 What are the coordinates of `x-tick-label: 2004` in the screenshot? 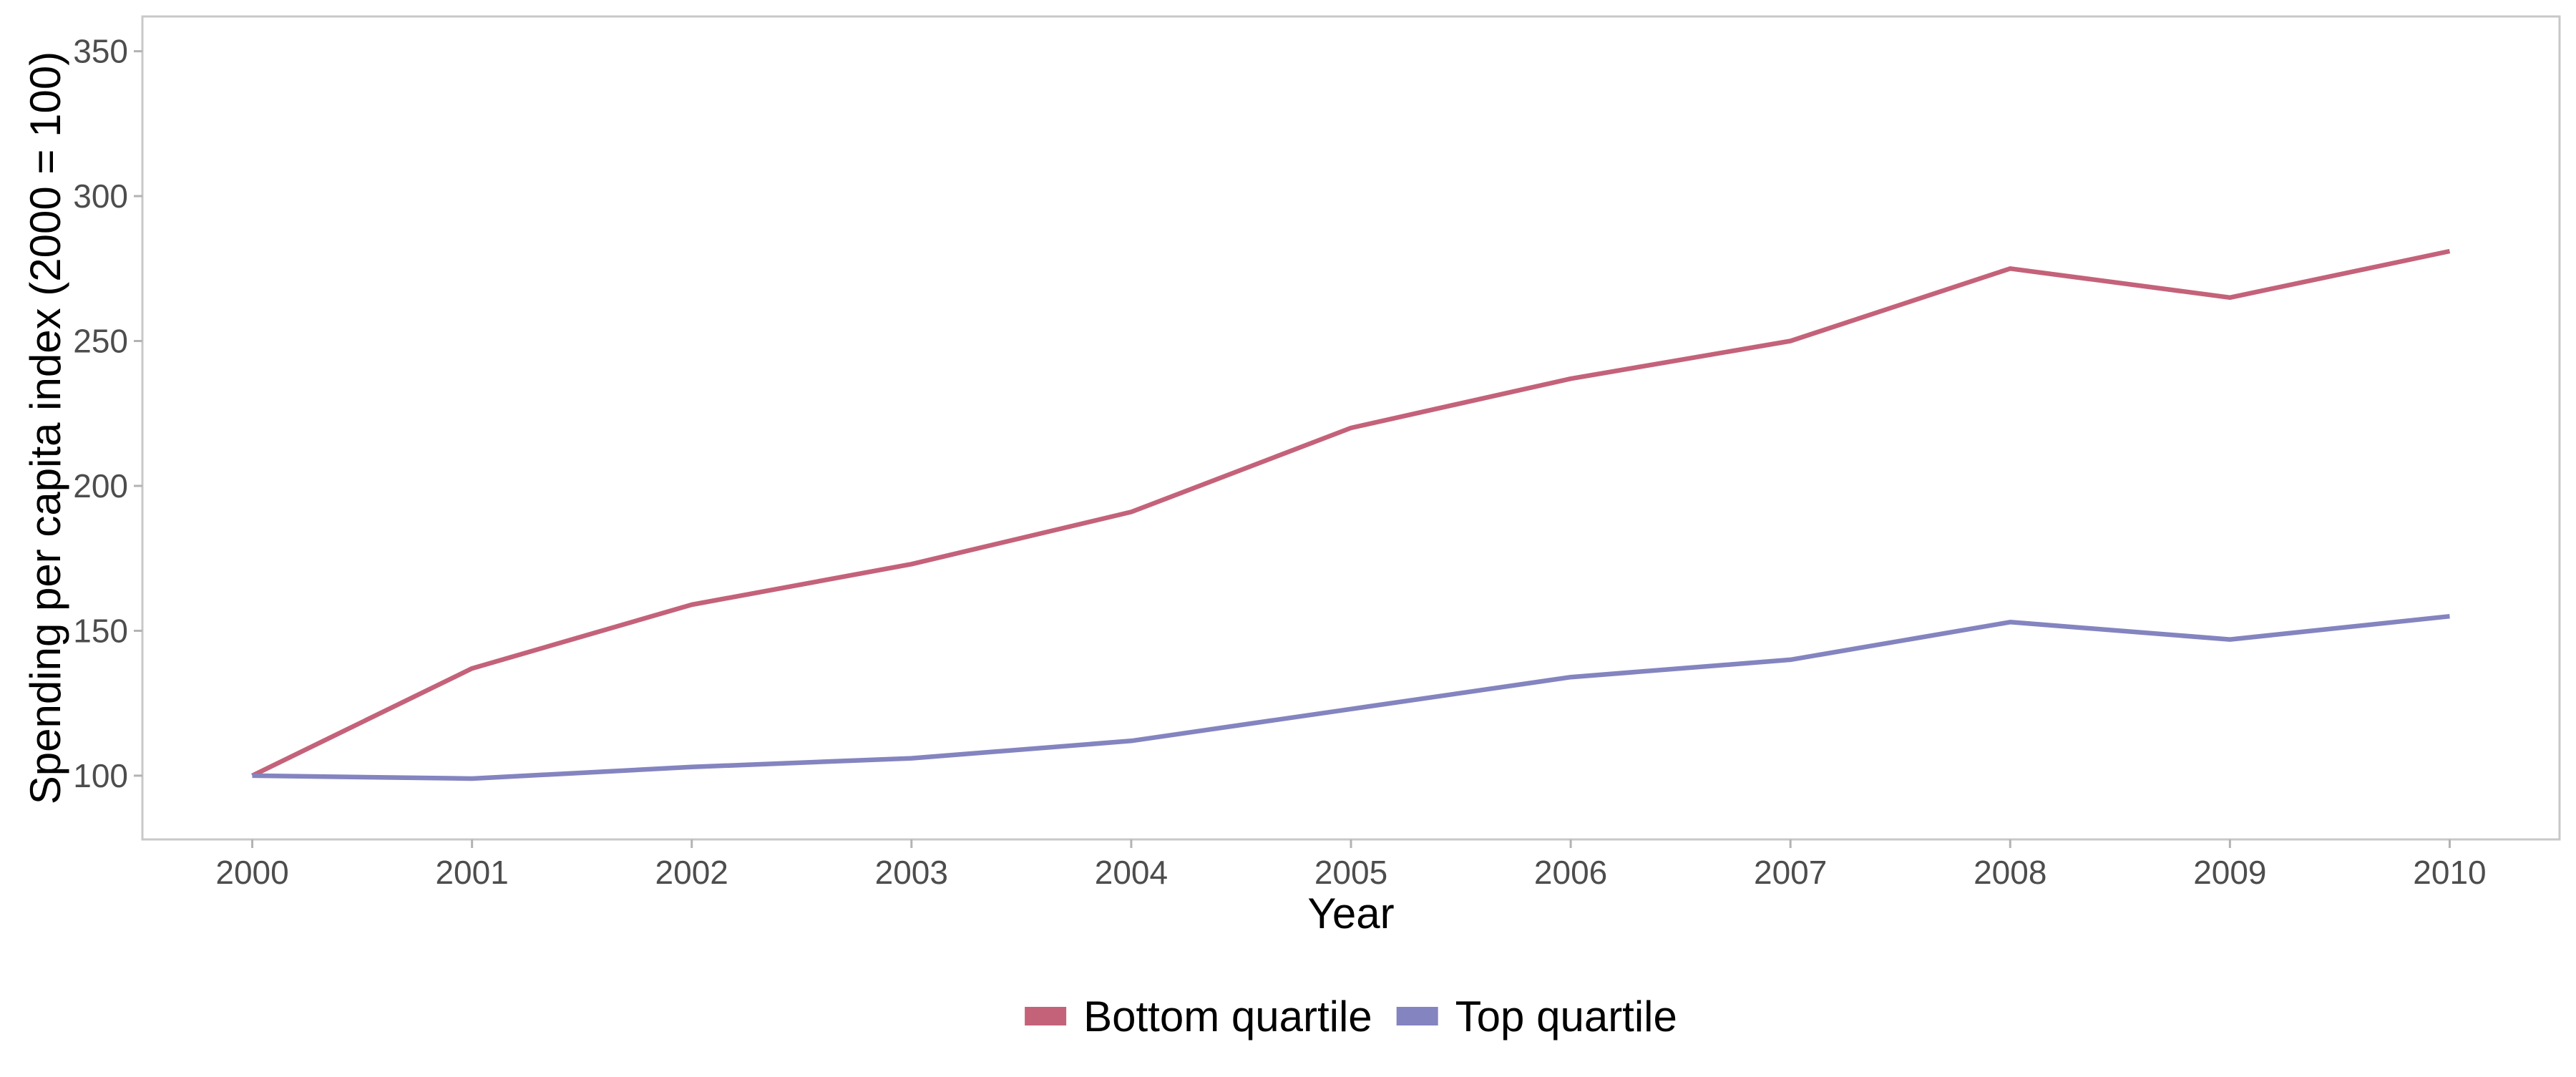 It's located at (1131, 872).